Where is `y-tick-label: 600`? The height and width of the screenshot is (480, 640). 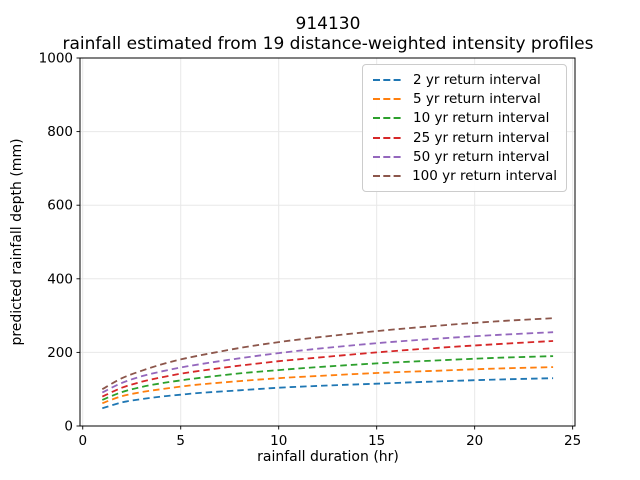 y-tick-label: 600 is located at coordinates (60, 206).